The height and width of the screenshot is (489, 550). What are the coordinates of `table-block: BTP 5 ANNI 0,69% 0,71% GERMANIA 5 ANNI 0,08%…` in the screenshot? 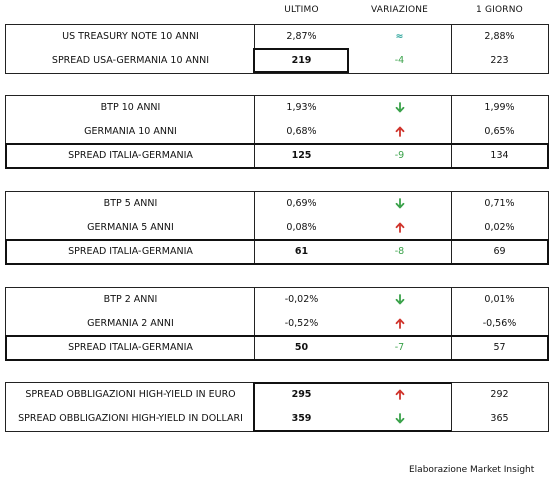 It's located at (277, 228).